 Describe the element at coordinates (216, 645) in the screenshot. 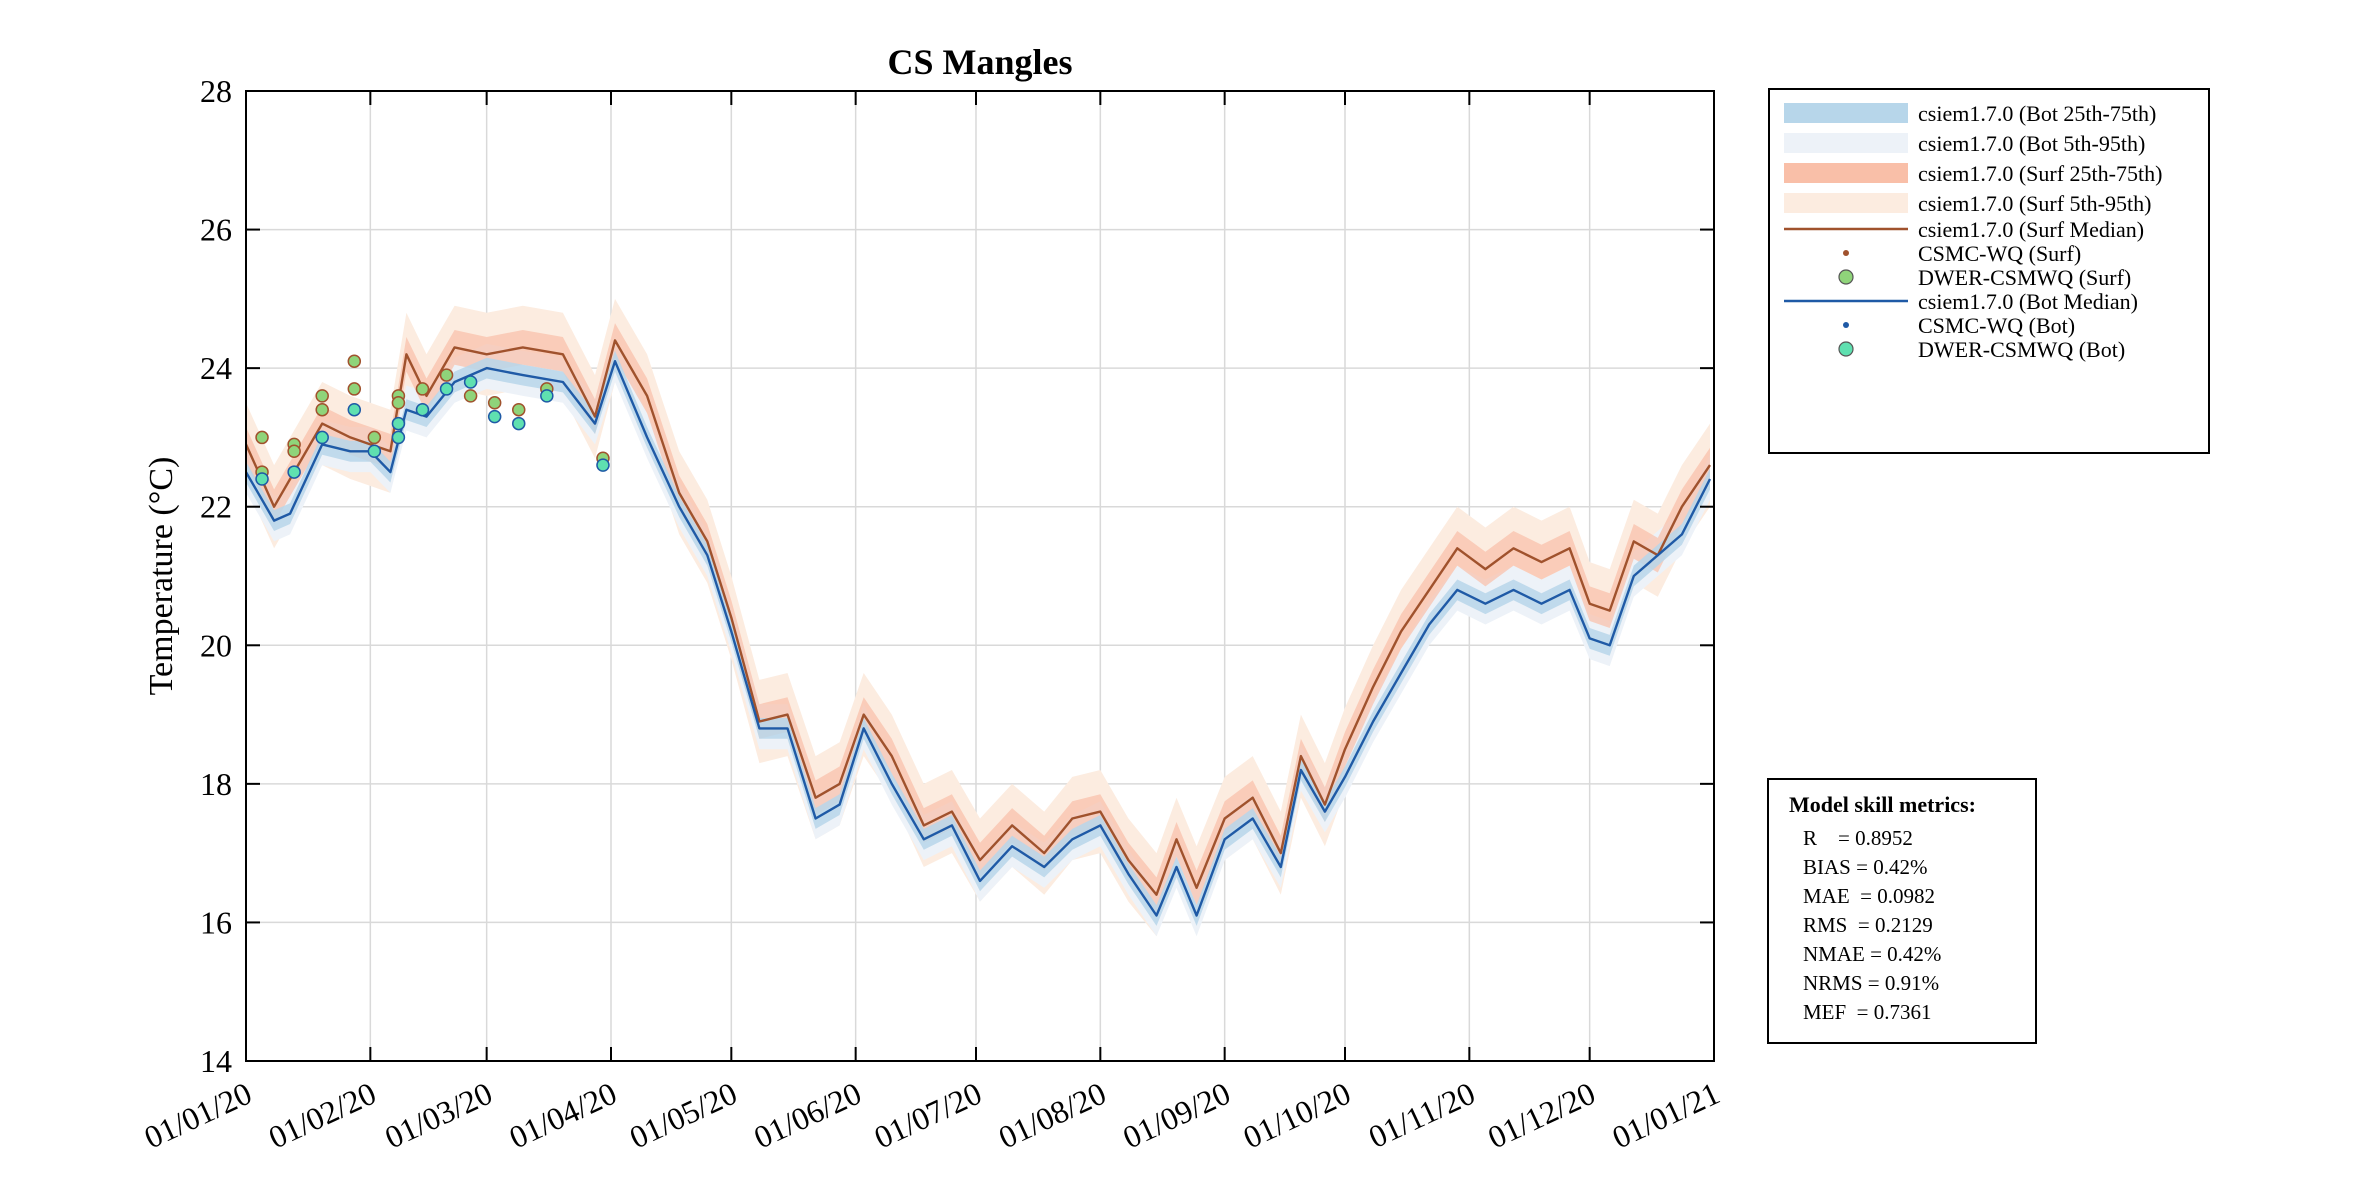

I see `y-tick-label: 20` at that location.